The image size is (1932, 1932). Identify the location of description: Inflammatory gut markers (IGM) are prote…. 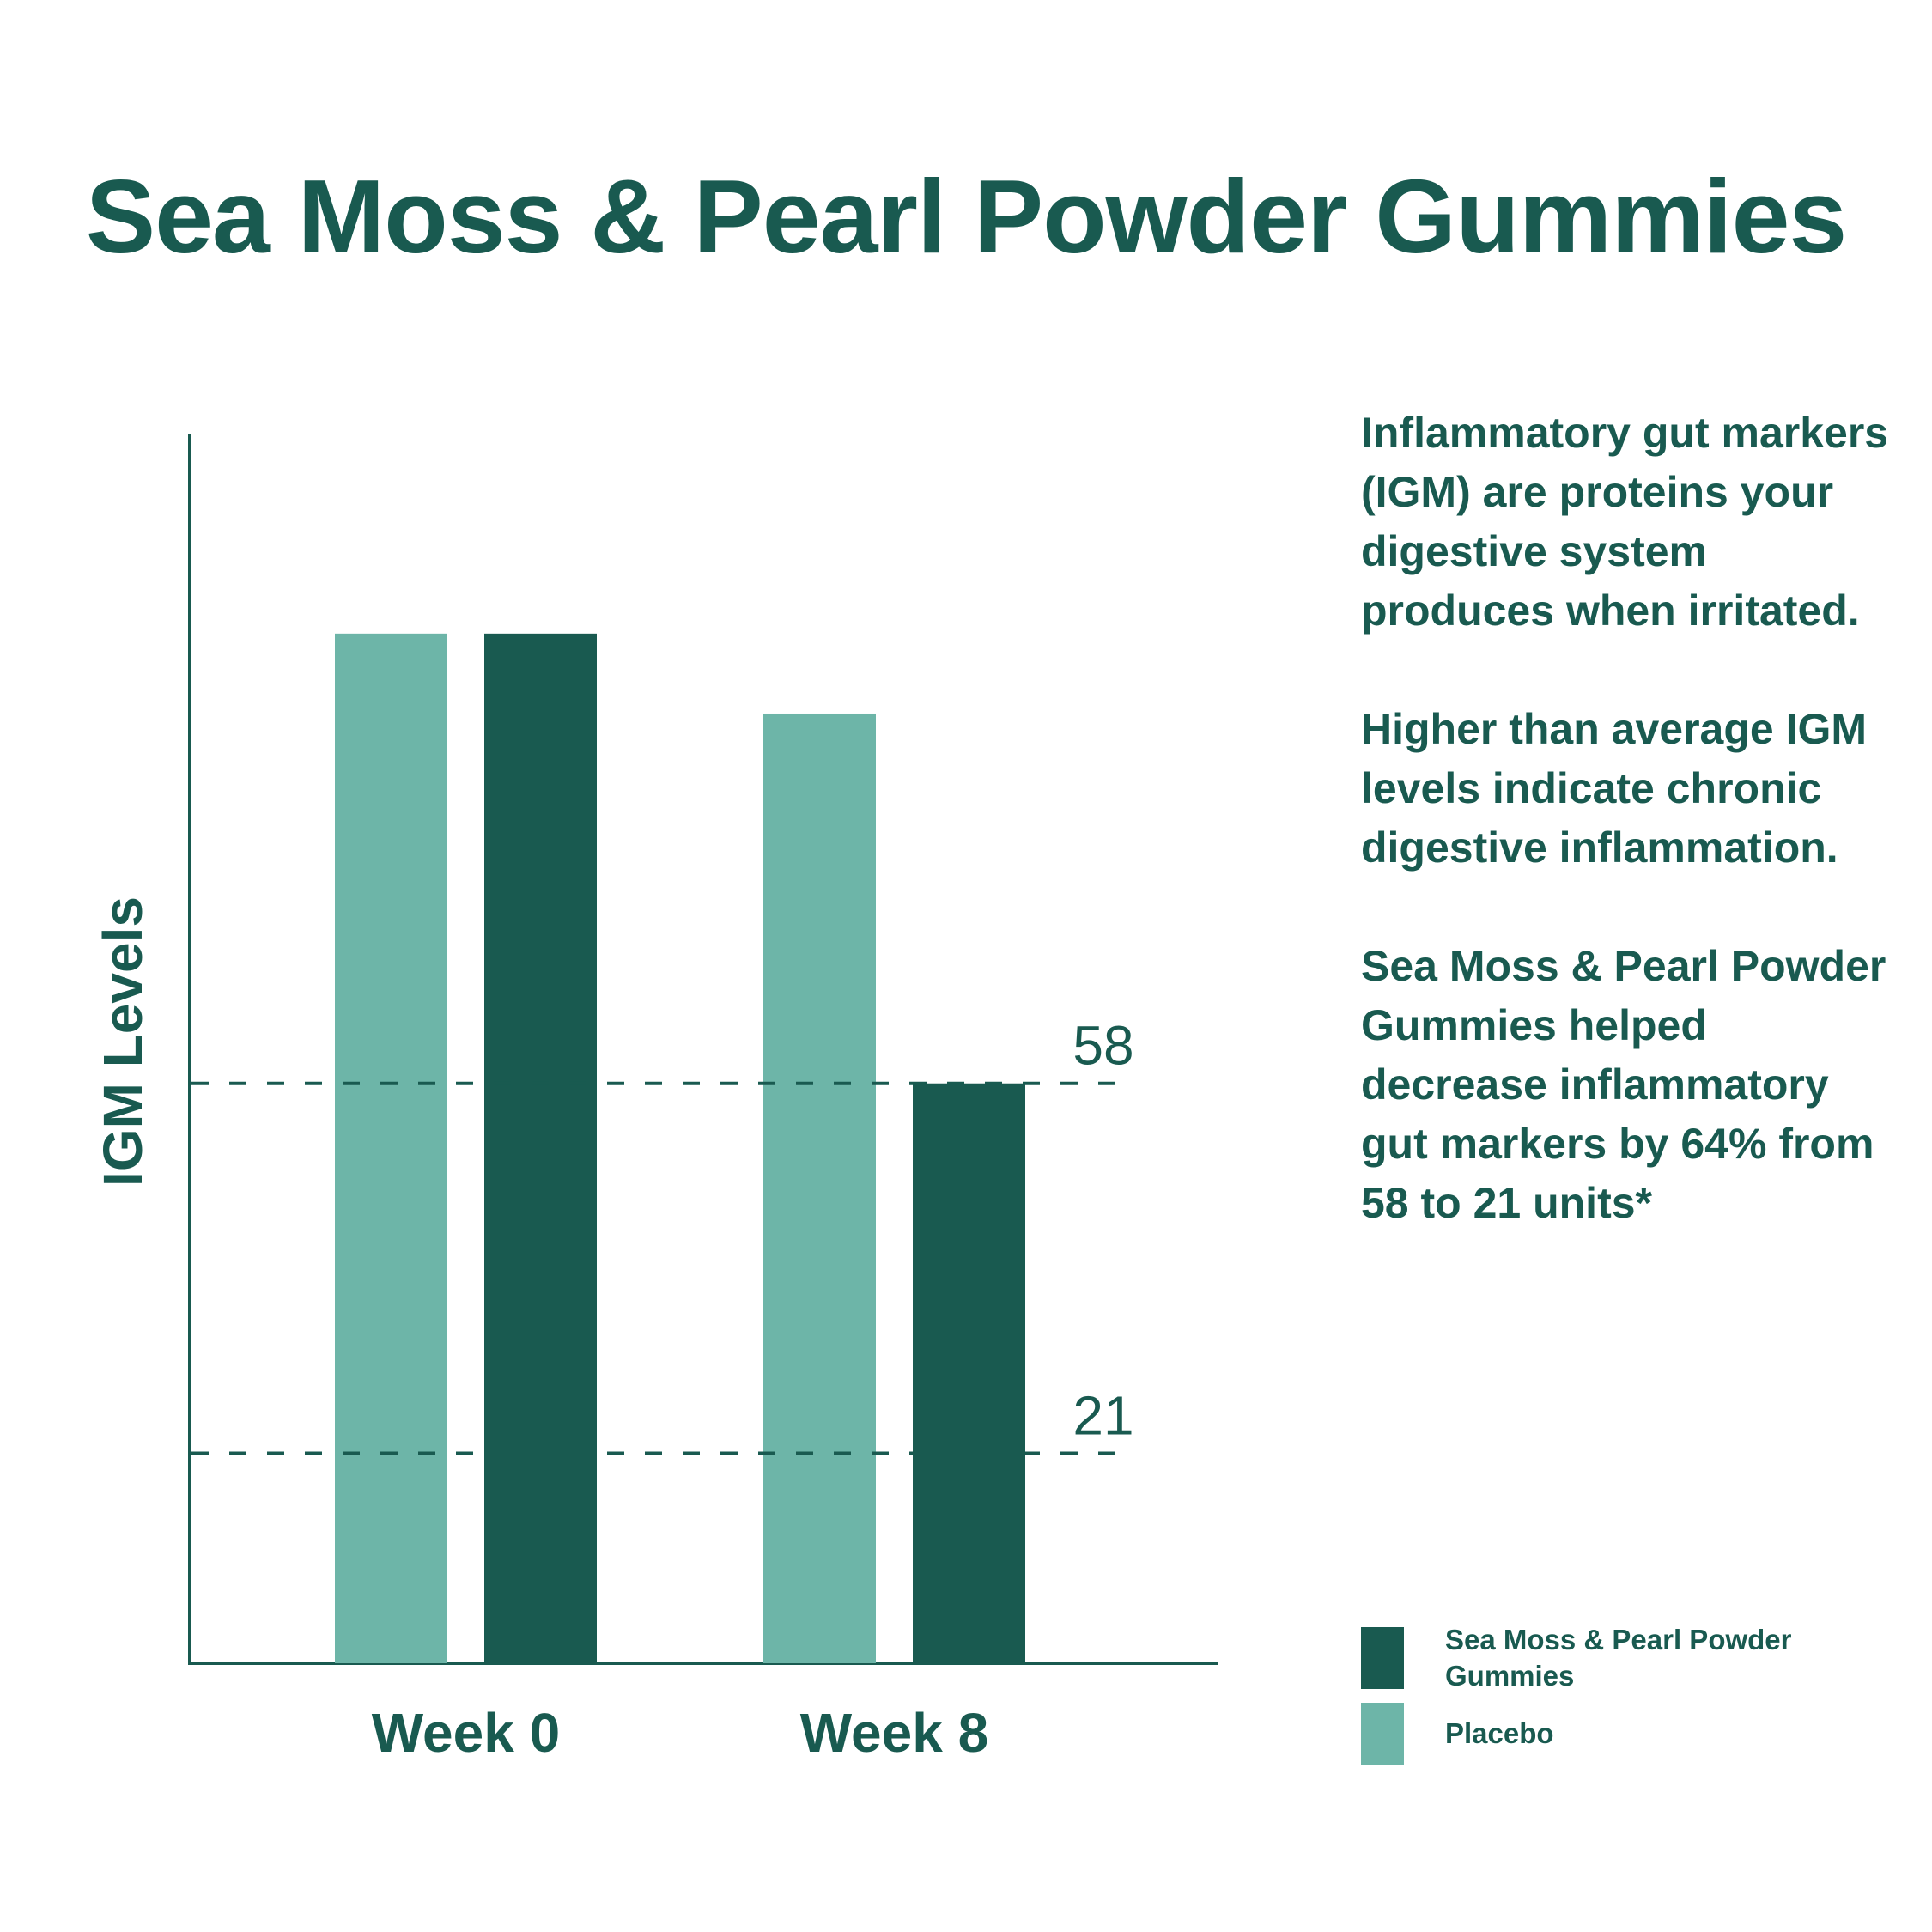
(1627, 848).